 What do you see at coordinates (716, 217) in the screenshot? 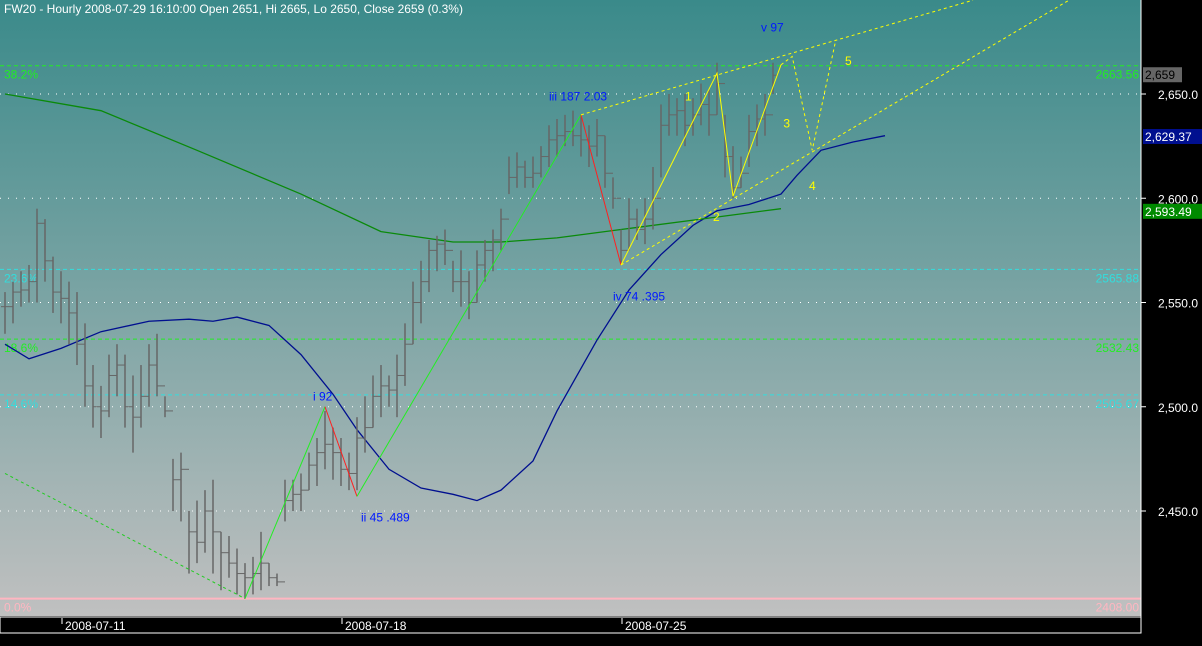
I see `wave-label: 2` at bounding box center [716, 217].